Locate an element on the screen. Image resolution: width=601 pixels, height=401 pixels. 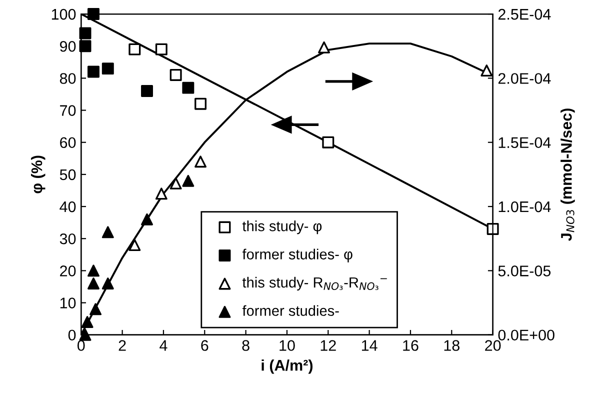
x-axis-title: i (A/m²) is located at coordinates (287, 366).